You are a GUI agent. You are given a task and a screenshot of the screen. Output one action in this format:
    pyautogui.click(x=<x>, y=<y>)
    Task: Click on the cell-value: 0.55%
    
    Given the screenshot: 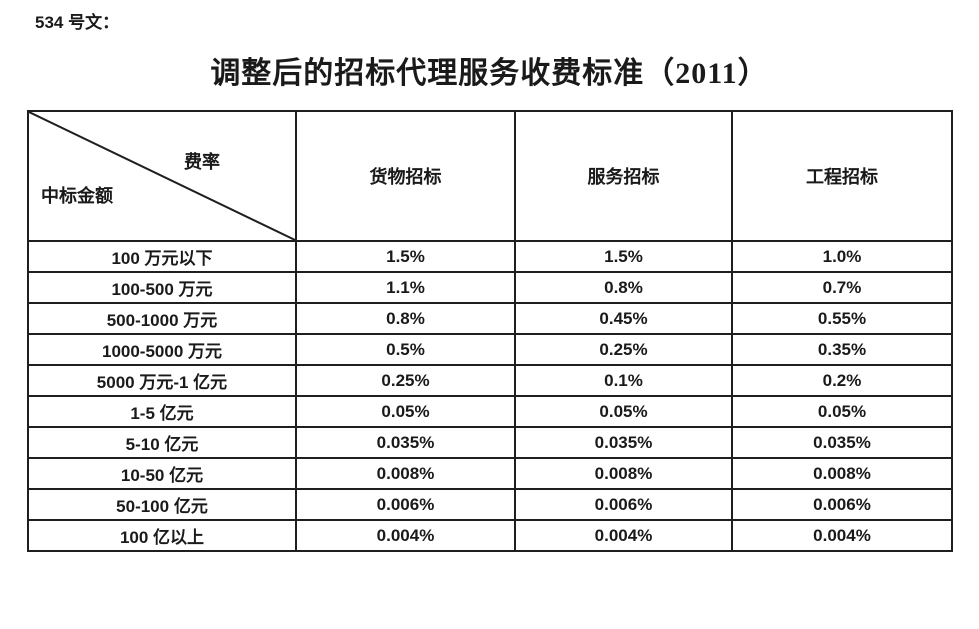 What is the action you would take?
    pyautogui.click(x=842, y=318)
    